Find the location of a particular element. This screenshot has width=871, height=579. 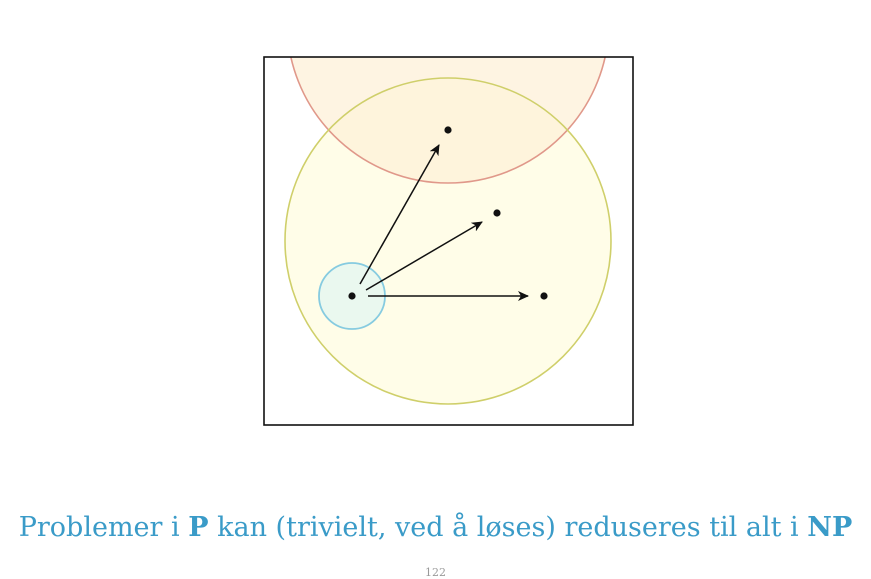

np-problem-point-top is located at coordinates (448, 130).